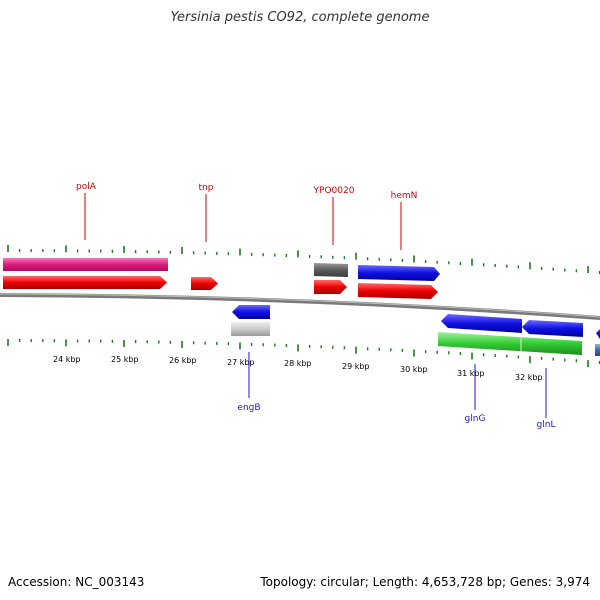  Describe the element at coordinates (204, 283) in the screenshot. I see `feature-tnp-red` at that location.